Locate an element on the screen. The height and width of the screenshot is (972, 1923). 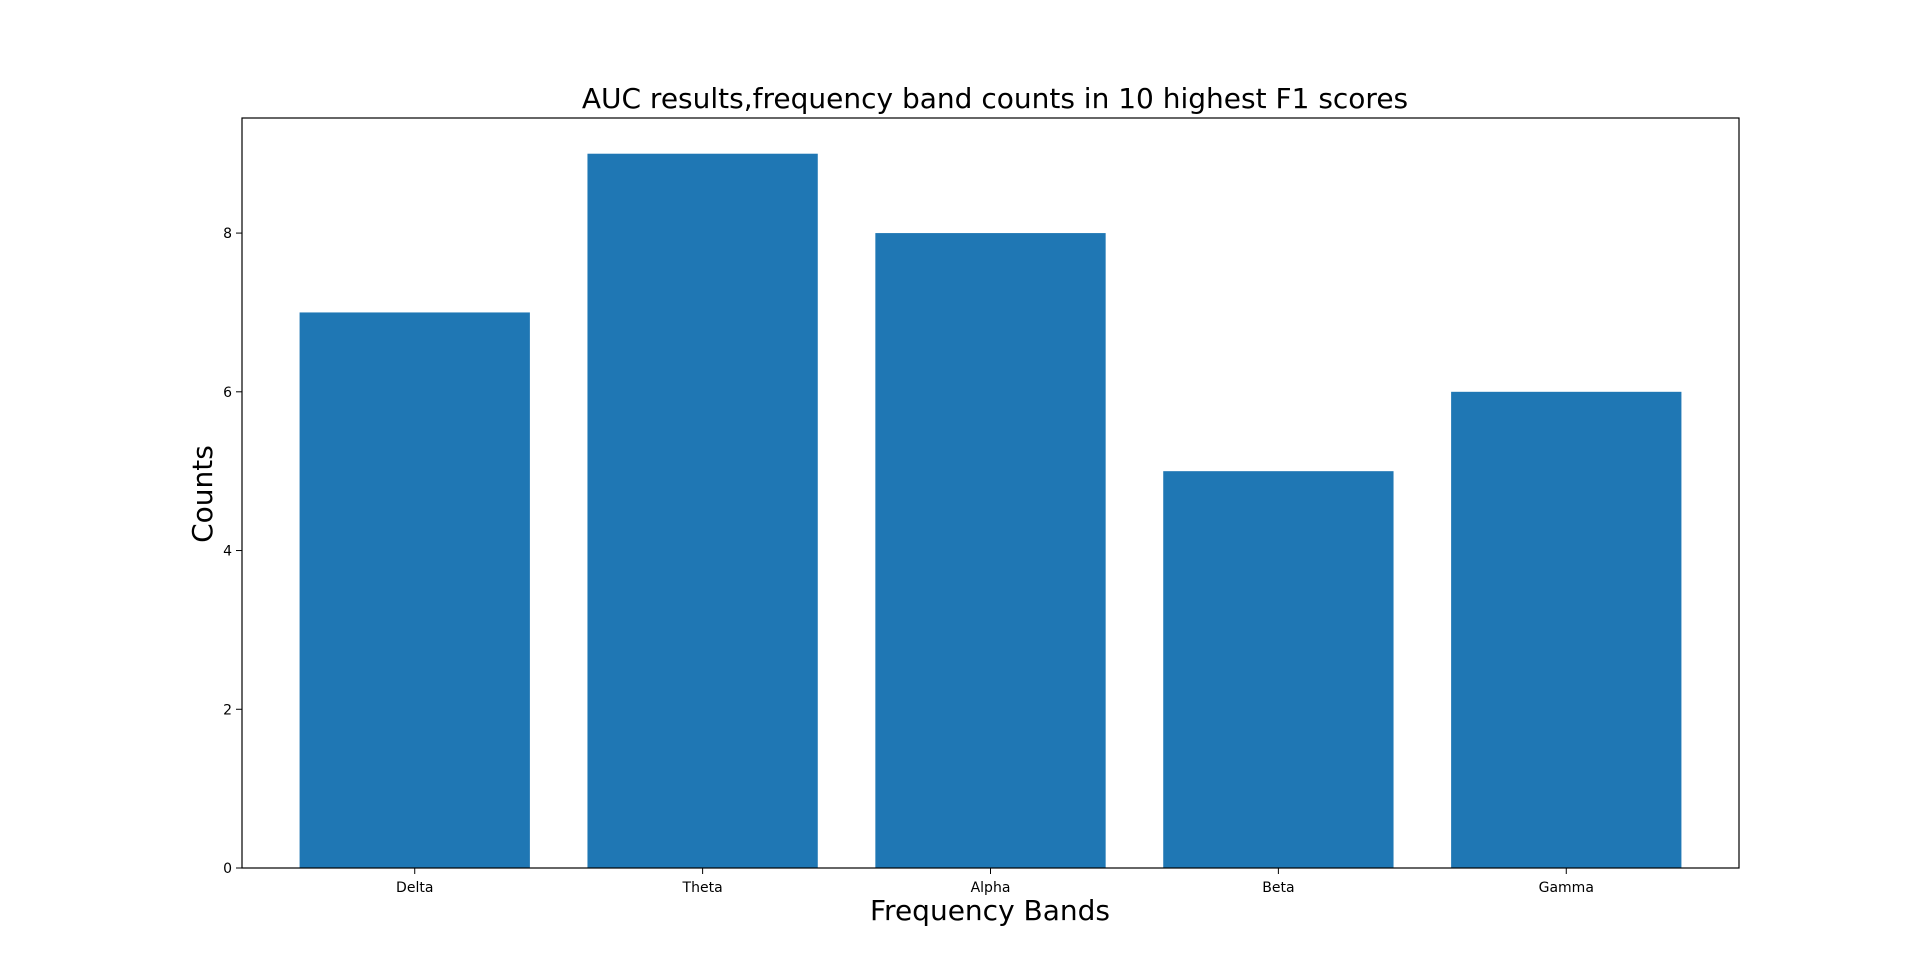
x-ticks-group: Delta Theta Alpha Beta Gamma is located at coordinates (995, 882).